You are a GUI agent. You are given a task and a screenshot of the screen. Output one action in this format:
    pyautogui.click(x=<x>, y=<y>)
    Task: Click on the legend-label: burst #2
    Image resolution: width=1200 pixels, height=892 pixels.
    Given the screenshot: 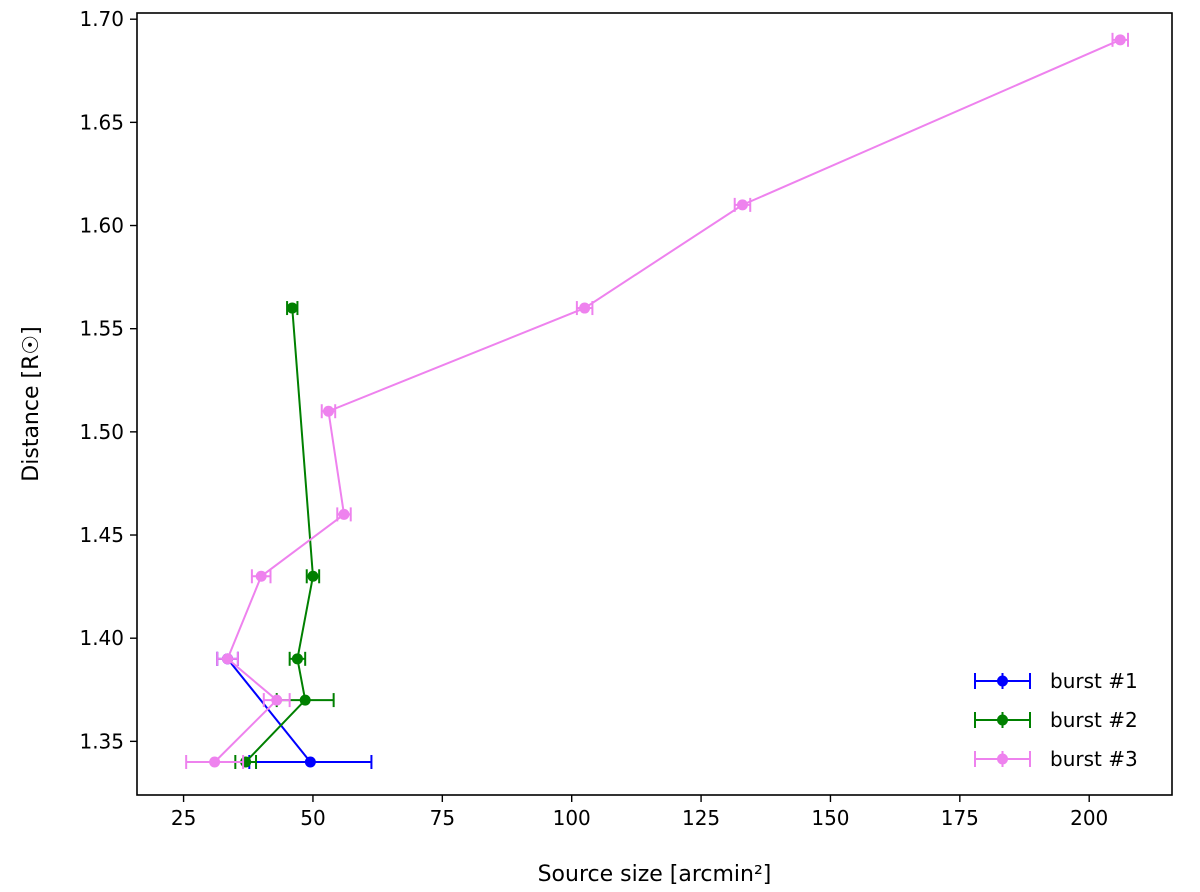 What is the action you would take?
    pyautogui.click(x=1094, y=720)
    